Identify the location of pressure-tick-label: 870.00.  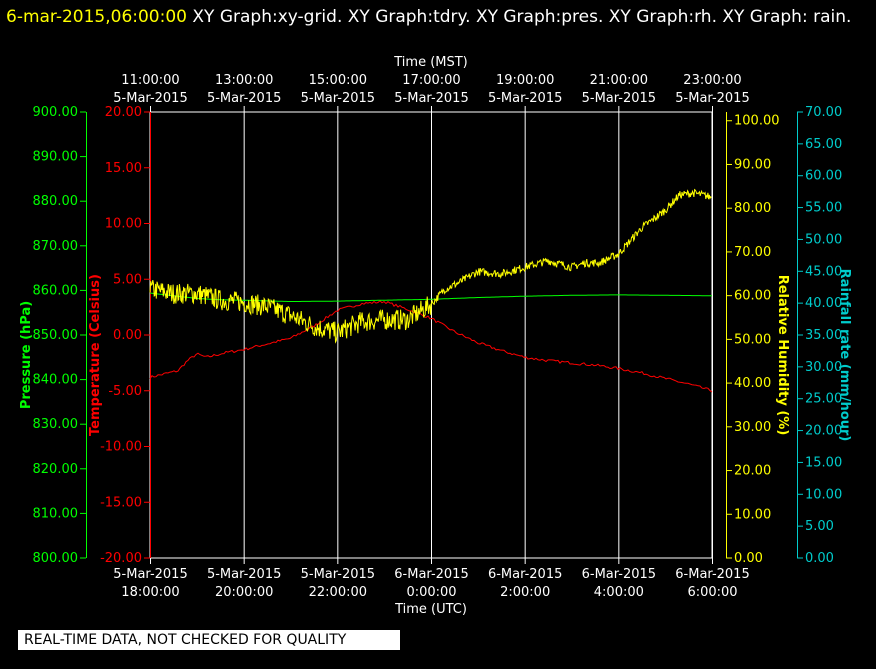
(56, 246).